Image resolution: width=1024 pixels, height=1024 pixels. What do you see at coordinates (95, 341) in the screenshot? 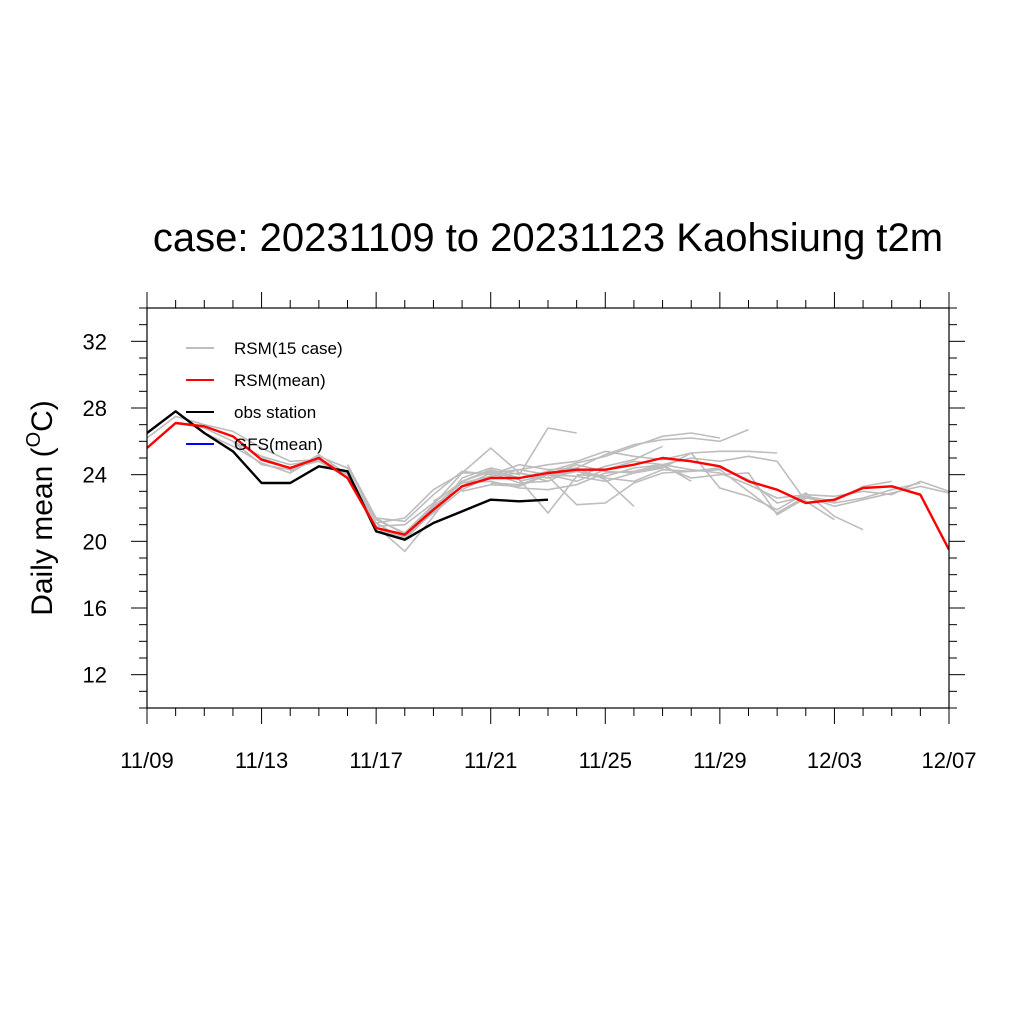
I see `y-tick-label: 32` at bounding box center [95, 341].